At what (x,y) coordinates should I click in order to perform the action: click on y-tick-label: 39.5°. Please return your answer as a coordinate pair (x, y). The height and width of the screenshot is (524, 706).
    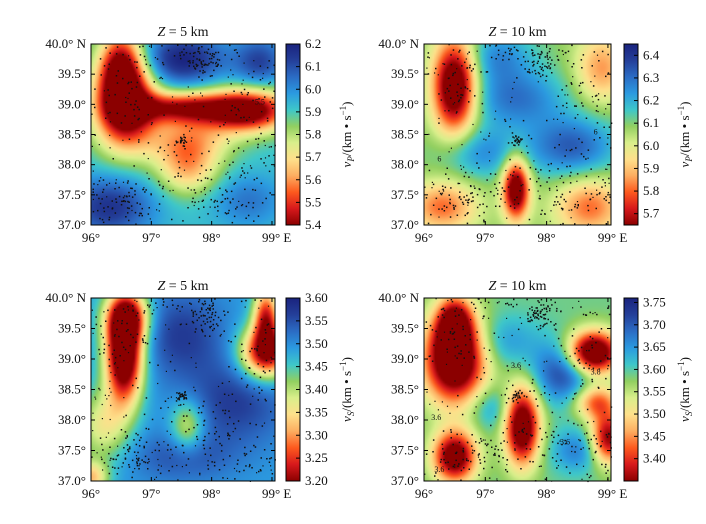
    Looking at the image, I should click on (72, 73).